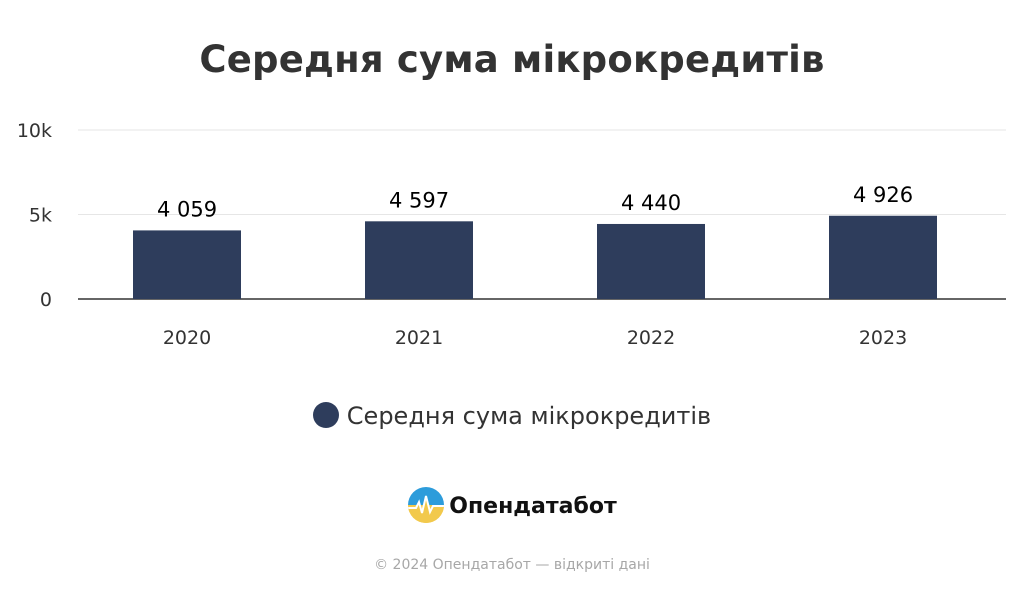 This screenshot has height=597, width=1024. I want to click on legend-label: Середня сума мікрокредитів, so click(529, 416).